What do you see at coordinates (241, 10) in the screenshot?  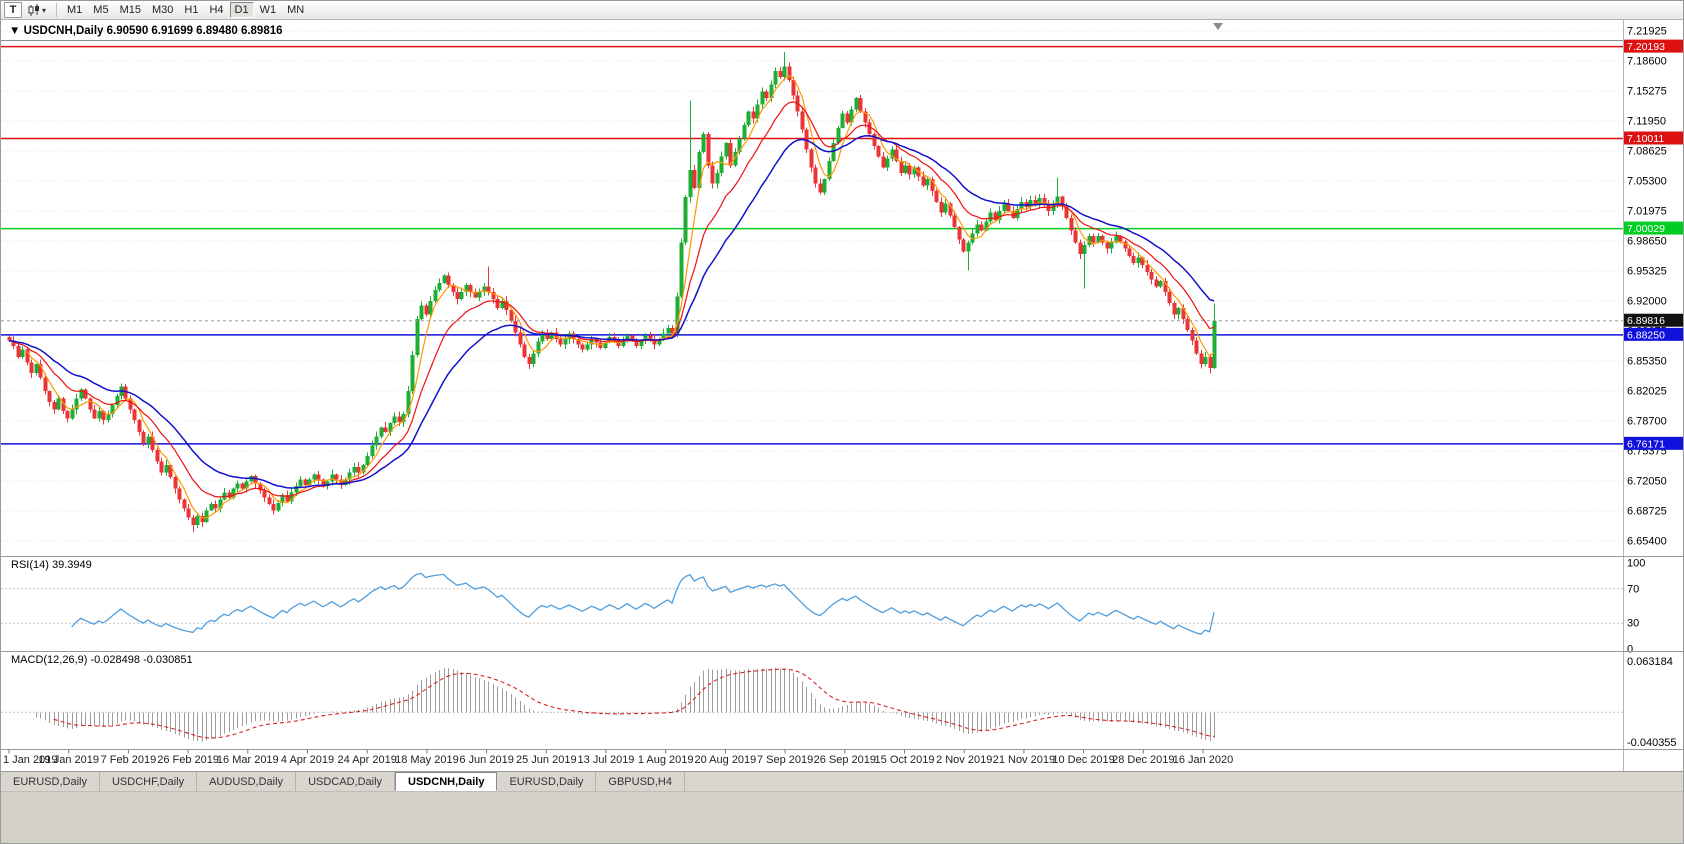 I see `period-button-D1: D1` at bounding box center [241, 10].